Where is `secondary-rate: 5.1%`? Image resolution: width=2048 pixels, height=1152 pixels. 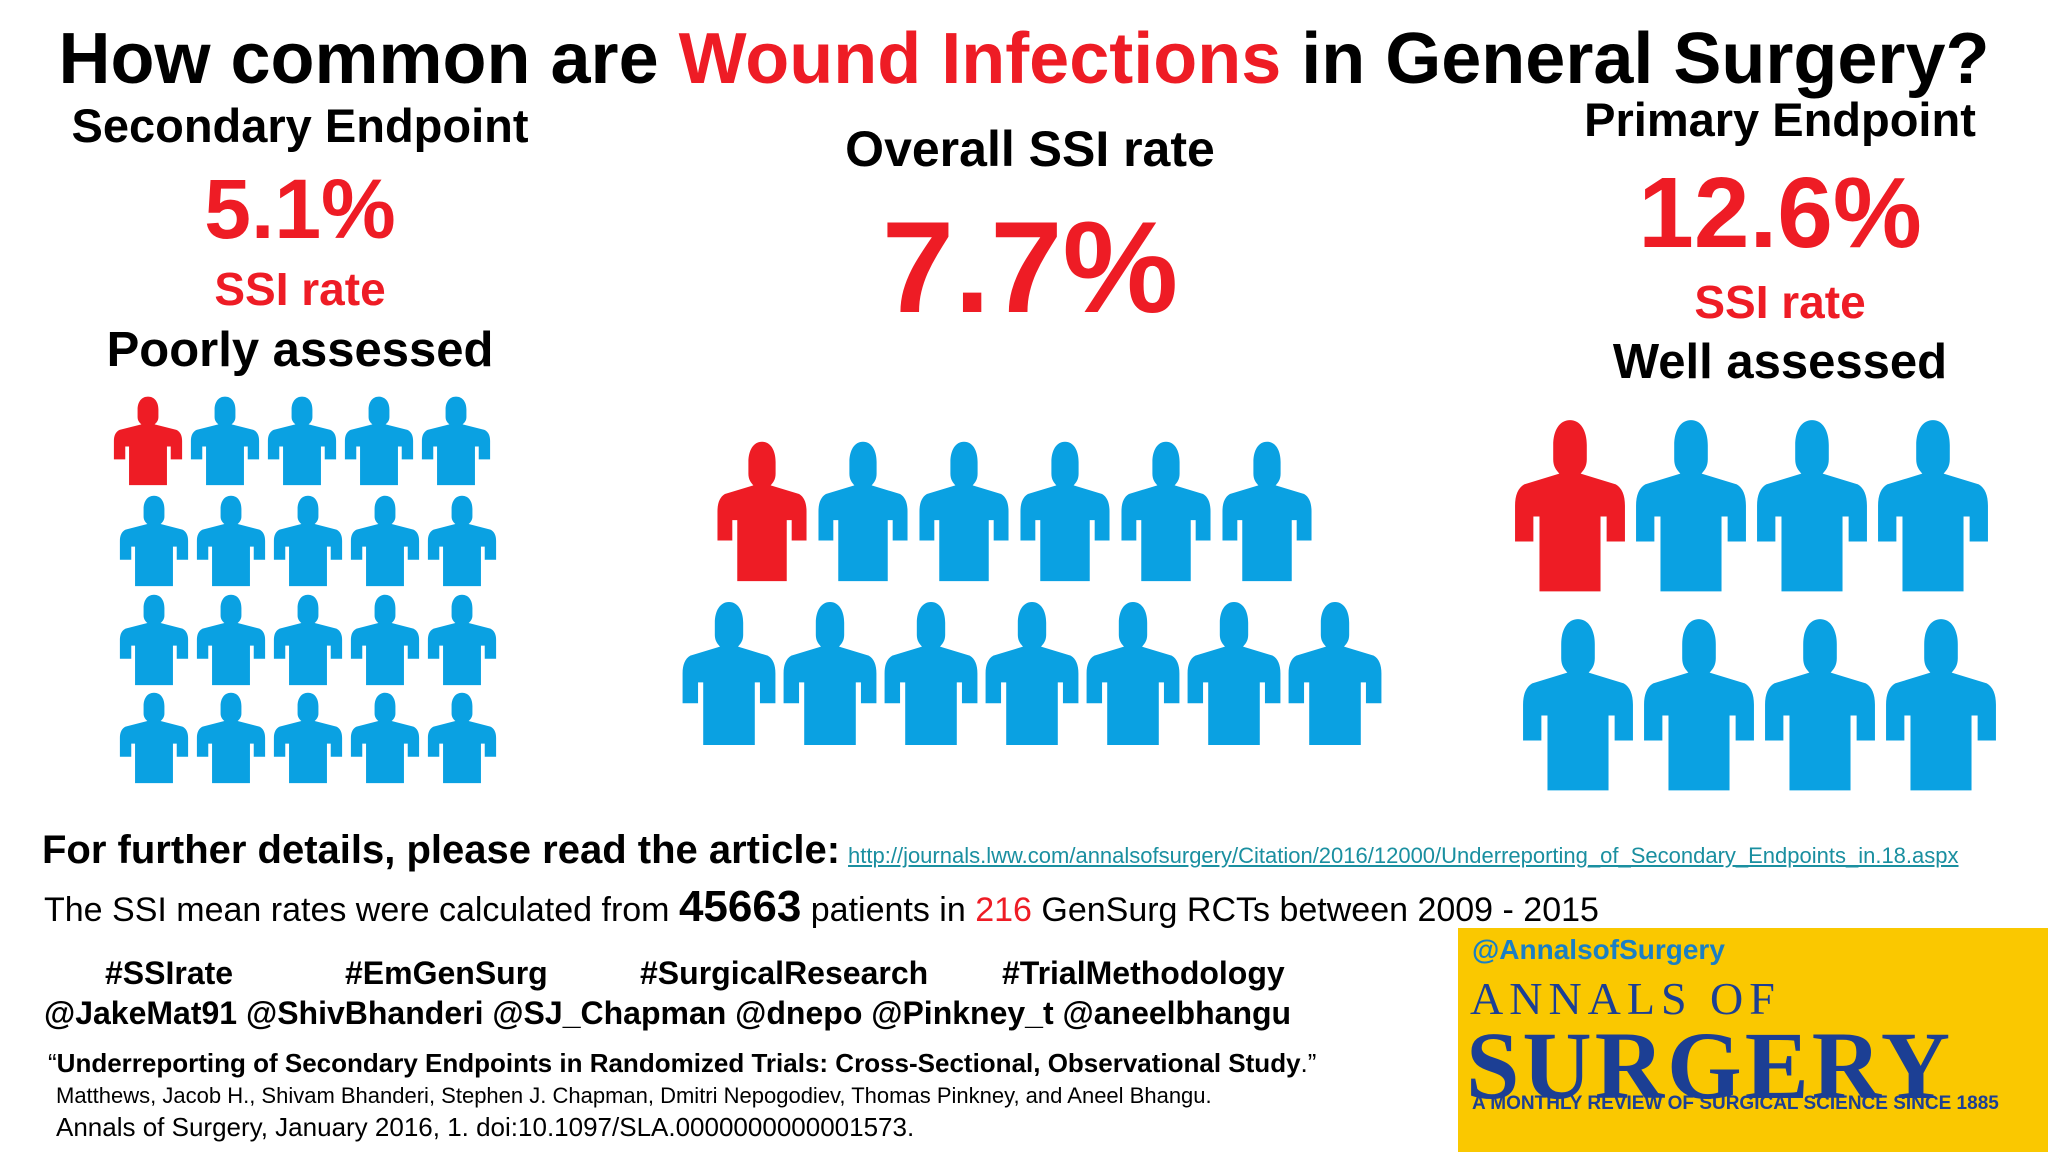
secondary-rate: 5.1% is located at coordinates (300, 209).